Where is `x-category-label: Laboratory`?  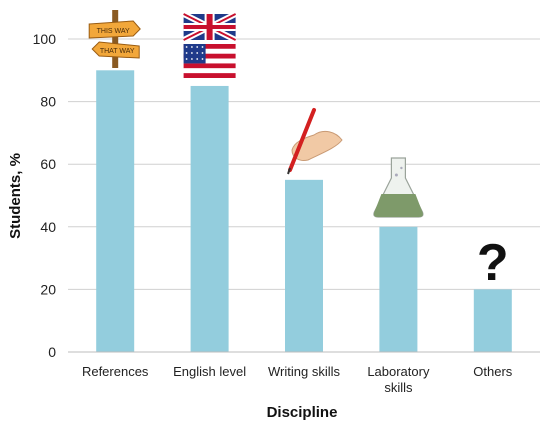 x-category-label: Laboratory is located at coordinates (398, 371).